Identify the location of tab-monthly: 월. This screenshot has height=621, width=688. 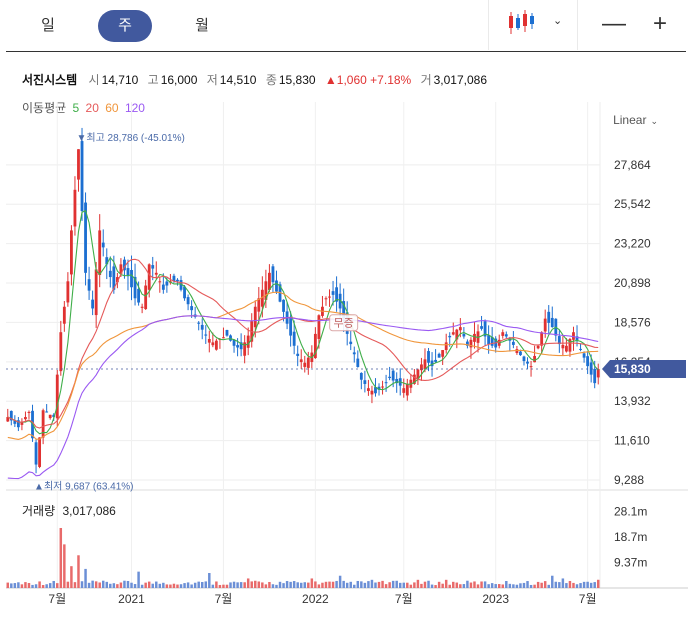
(202, 25).